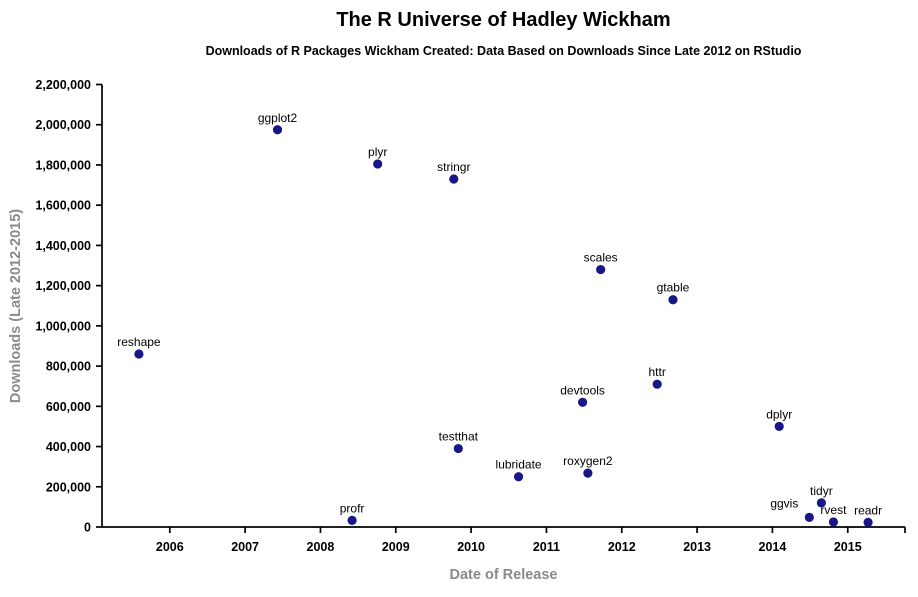  What do you see at coordinates (784, 503) in the screenshot?
I see `point-label: ggvis` at bounding box center [784, 503].